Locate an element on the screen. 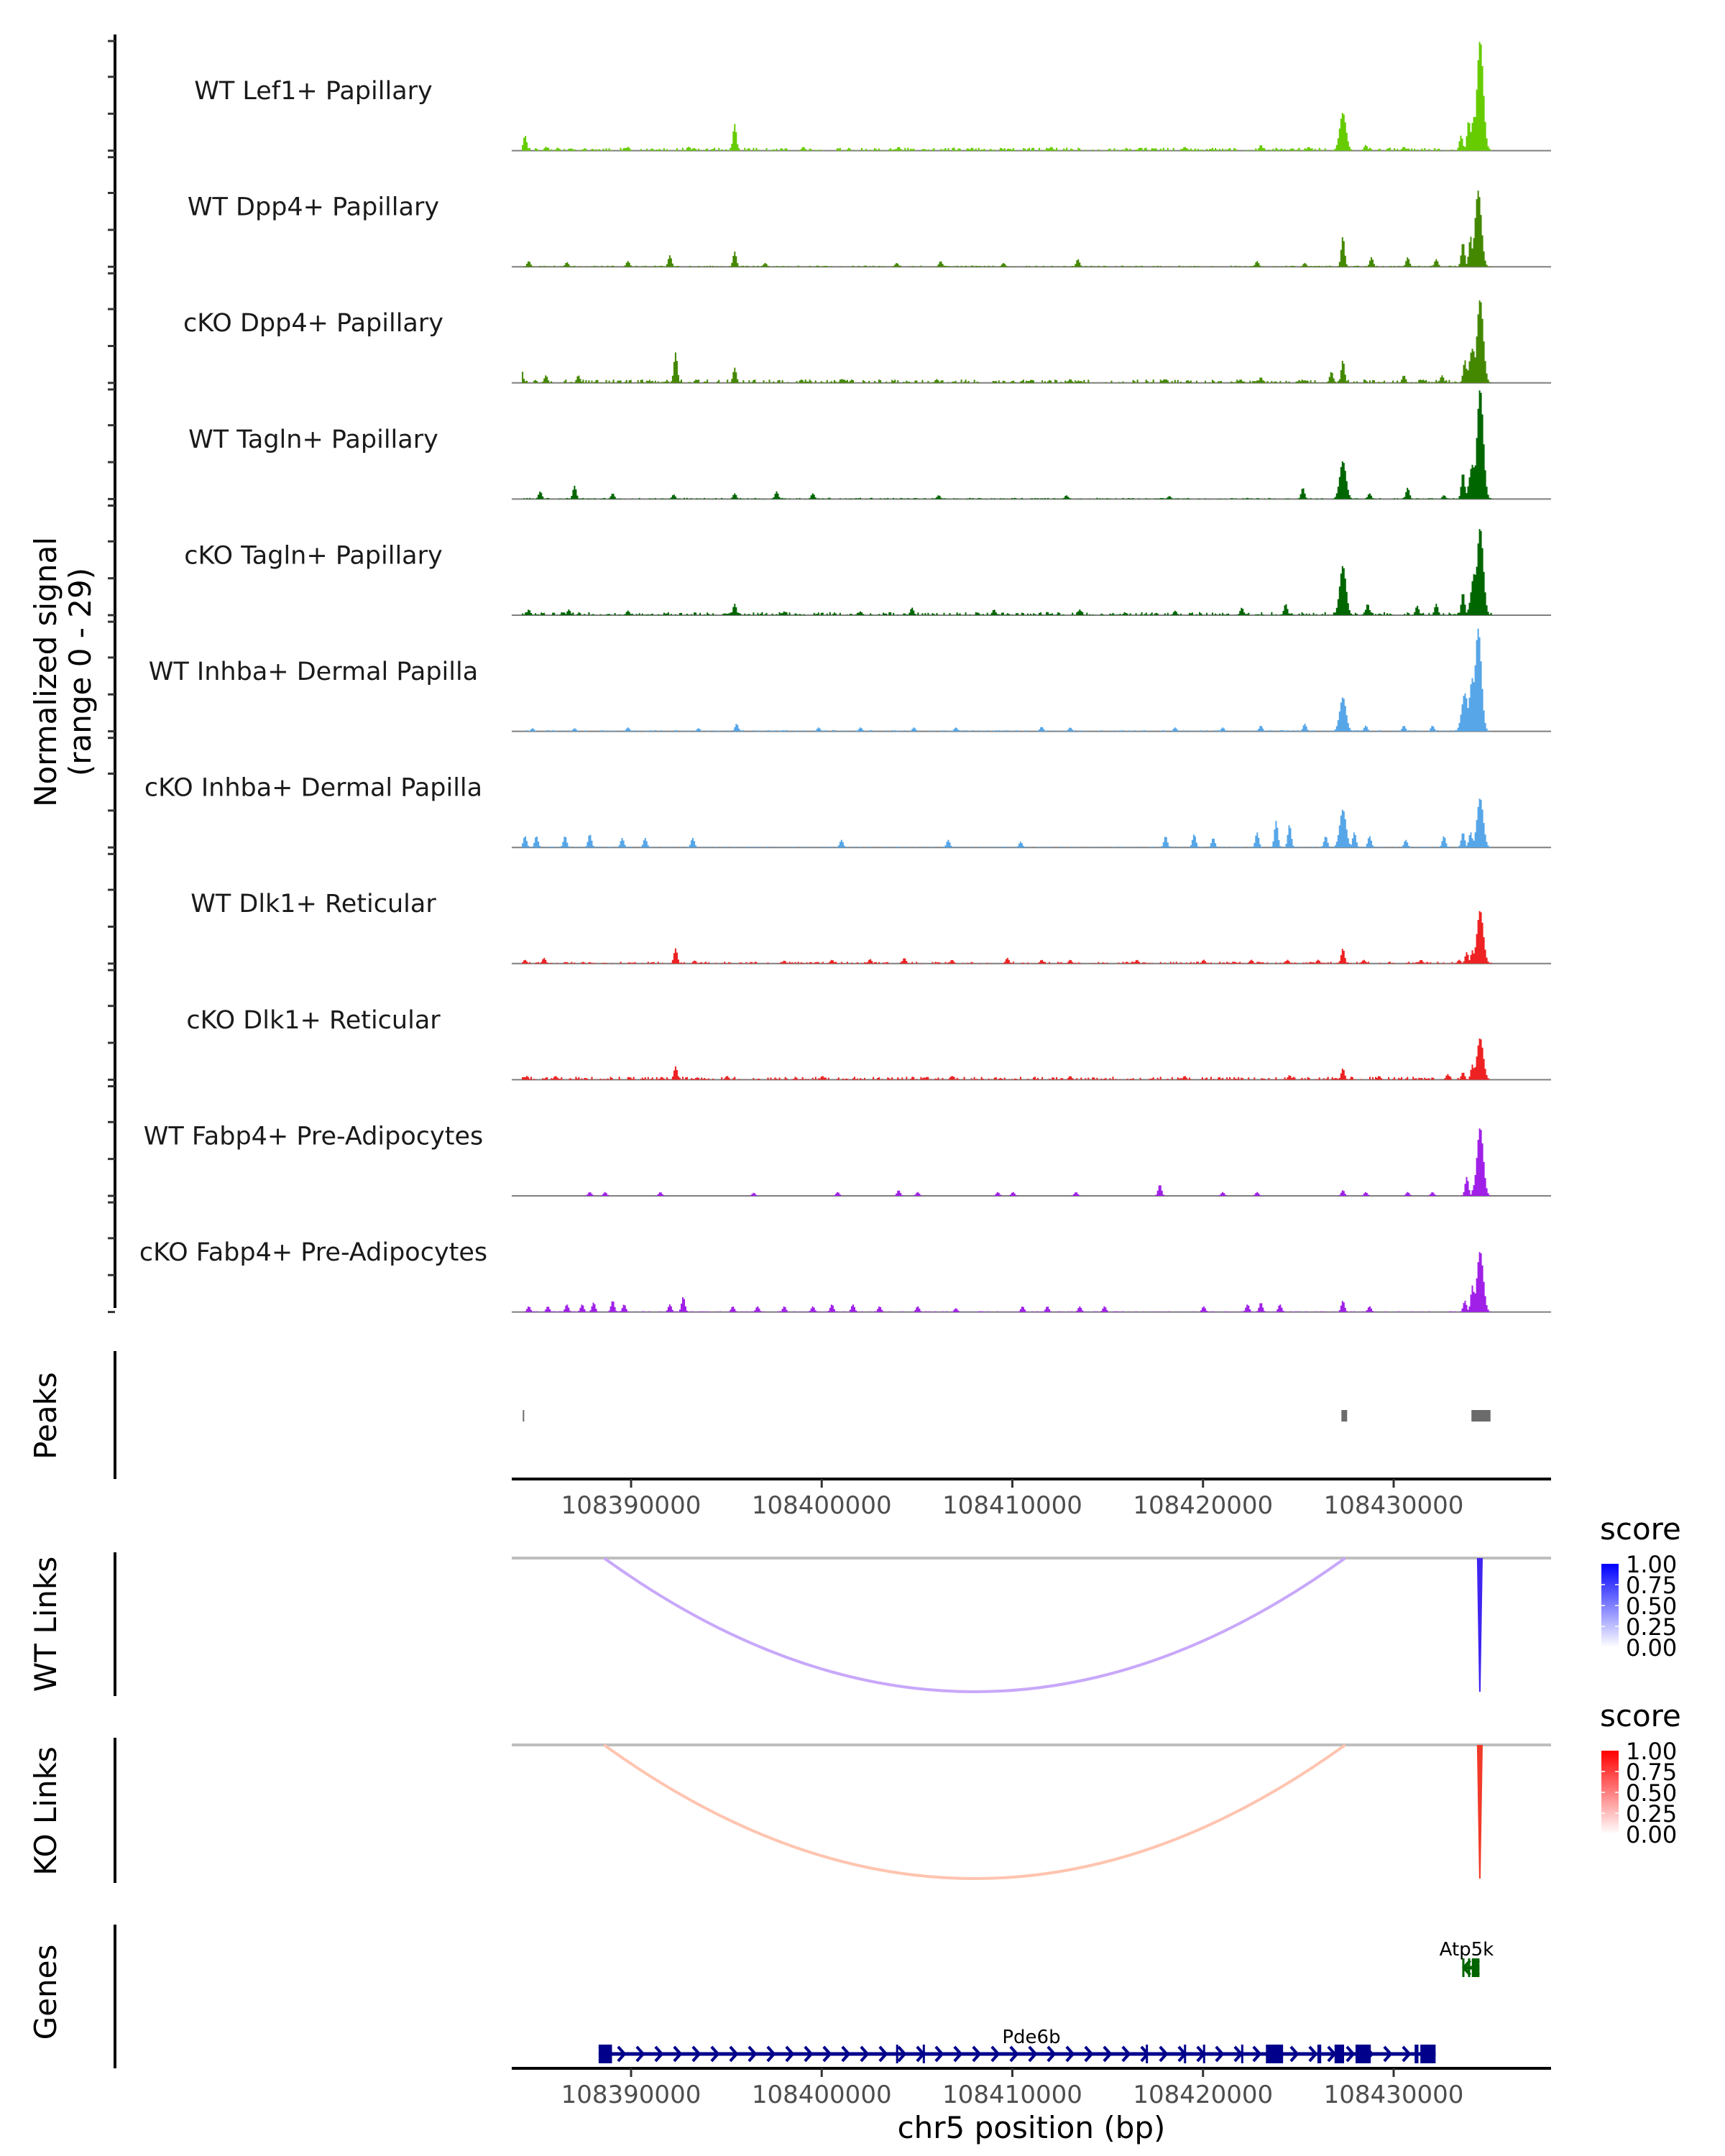 This screenshot has height=2156, width=1725. x-axis-title: chr5 position (bp) is located at coordinates (1032, 2127).